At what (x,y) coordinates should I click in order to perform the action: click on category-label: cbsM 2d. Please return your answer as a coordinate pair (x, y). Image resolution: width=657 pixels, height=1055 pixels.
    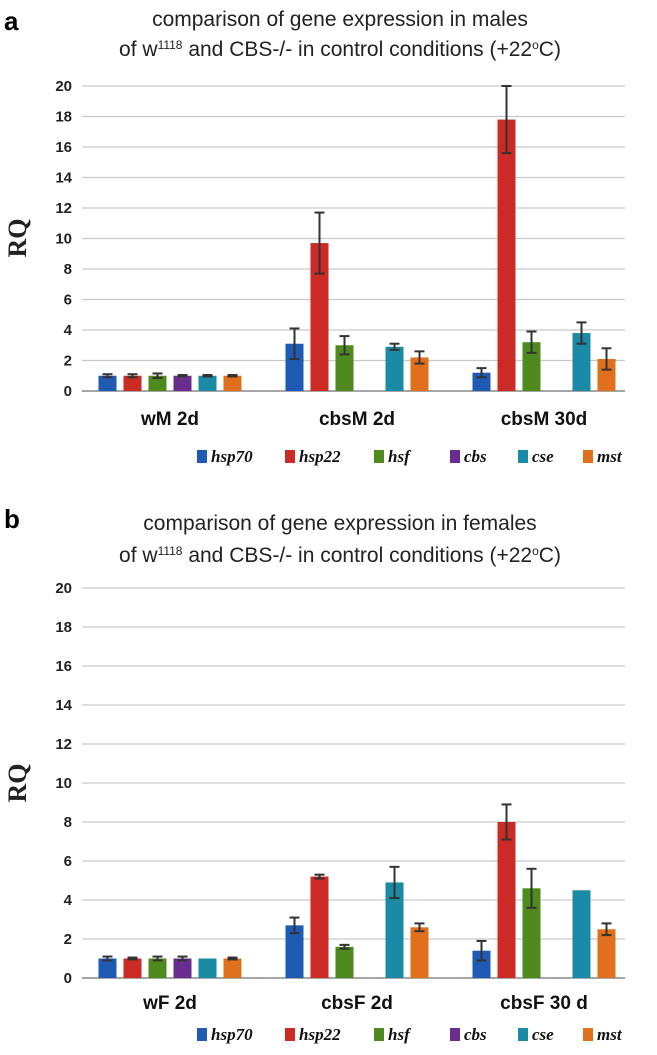
    Looking at the image, I should click on (357, 419).